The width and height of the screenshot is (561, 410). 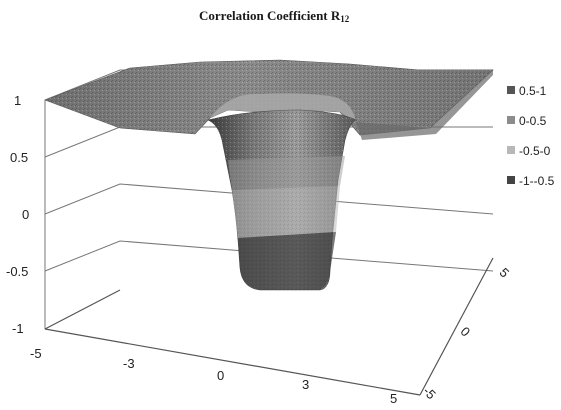 I want to click on x-tick: 5, so click(x=393, y=398).